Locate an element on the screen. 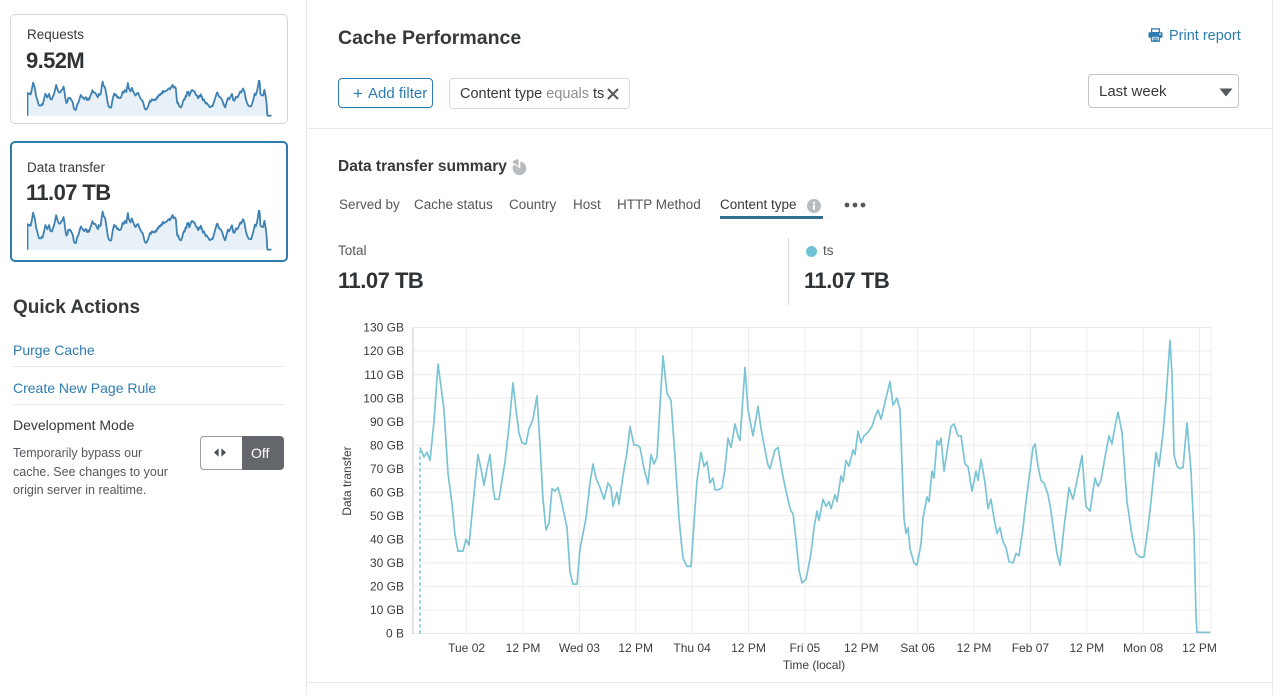 Image resolution: width=1285 pixels, height=695 pixels. svg-text: Feb 07 is located at coordinates (1031, 648).